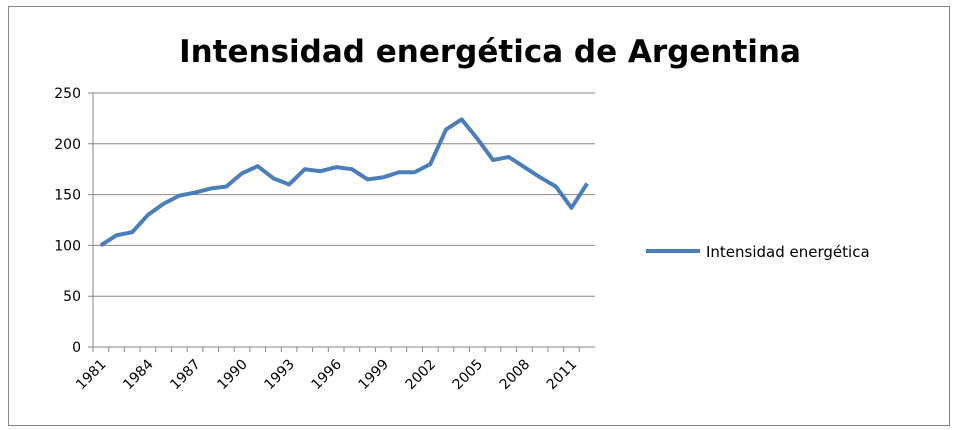  What do you see at coordinates (72, 297) in the screenshot?
I see `y-tick-label: 50` at bounding box center [72, 297].